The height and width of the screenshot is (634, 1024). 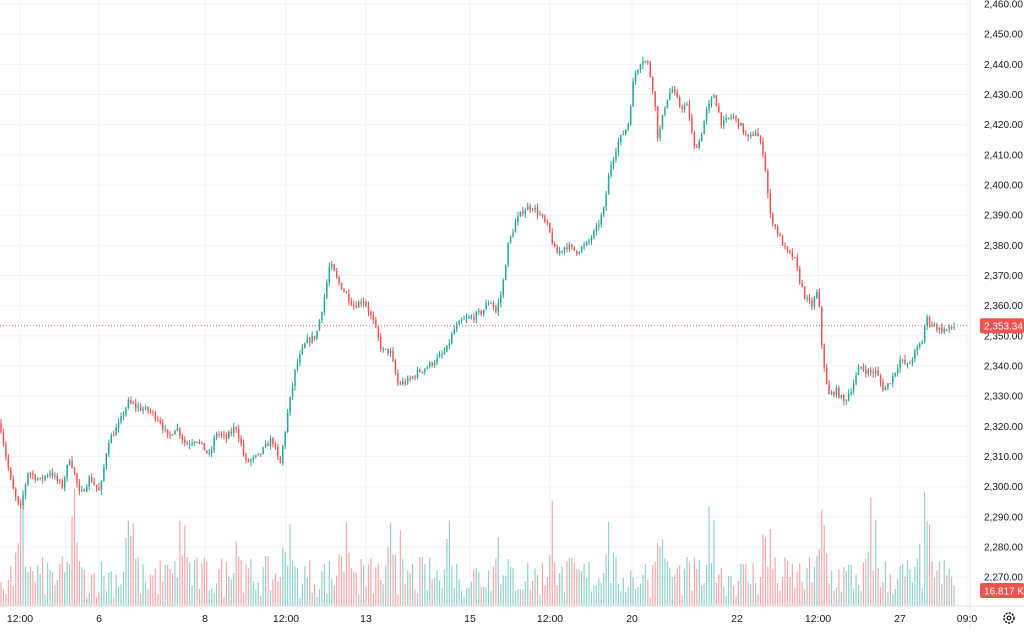 I want to click on time-tick-label: 27, so click(x=900, y=619).